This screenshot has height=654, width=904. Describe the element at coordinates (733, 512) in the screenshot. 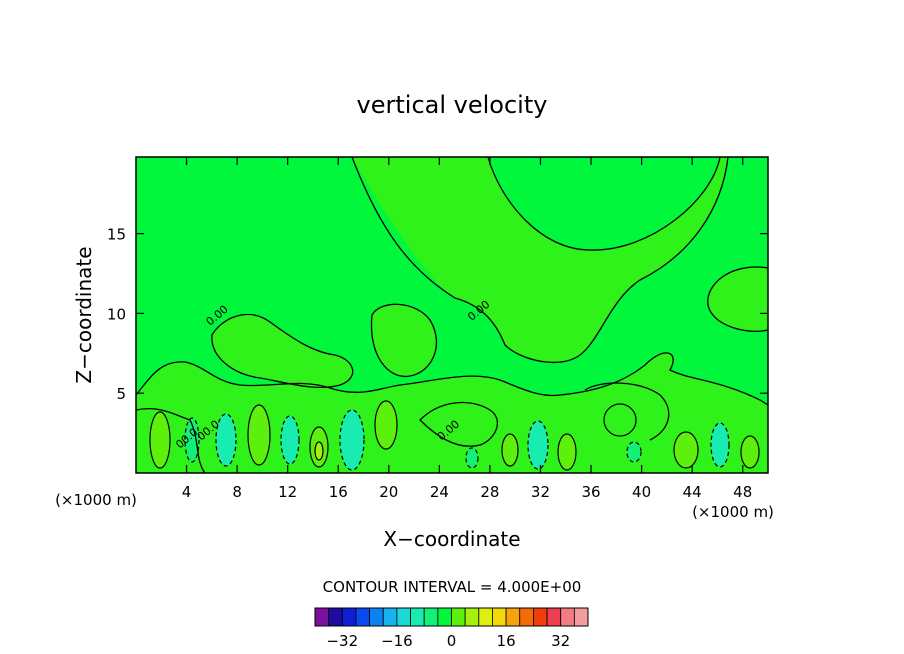

I see `x-axis-unit-right: (×1000 m)` at that location.